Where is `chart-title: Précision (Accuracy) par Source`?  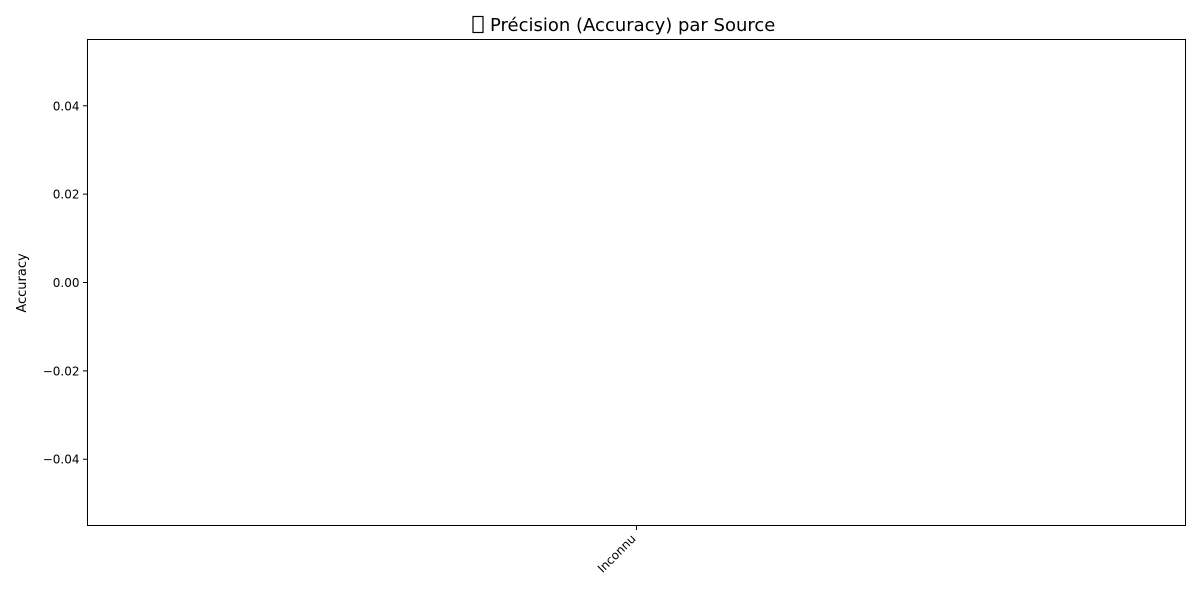
chart-title: Précision (Accuracy) par Source is located at coordinates (623, 25).